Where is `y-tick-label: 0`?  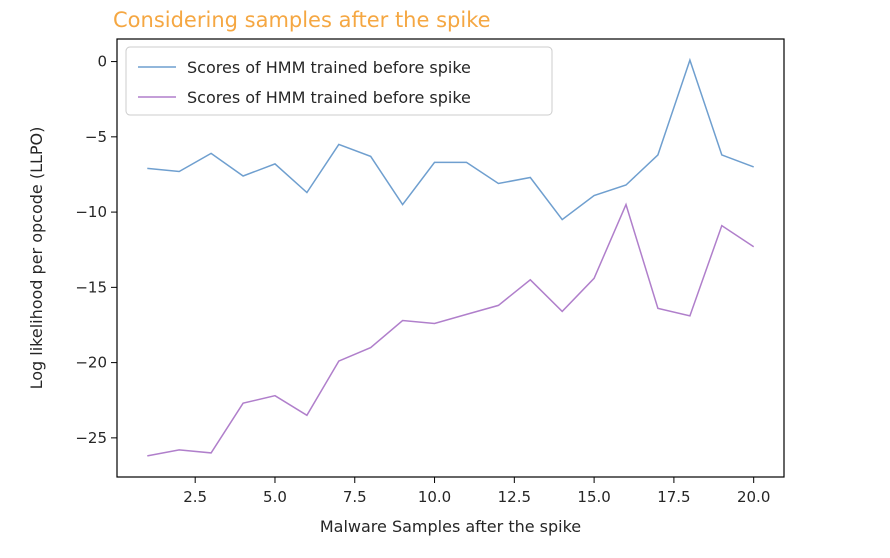
y-tick-label: 0 is located at coordinates (102, 62).